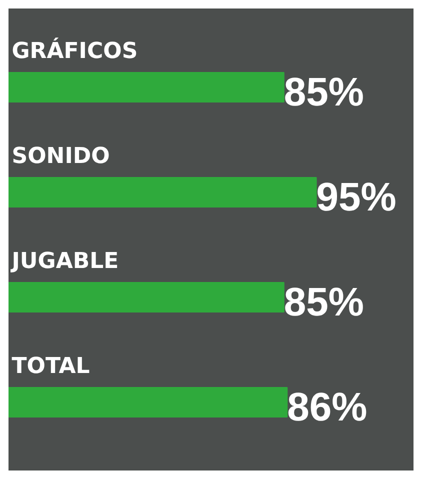  What do you see at coordinates (75, 50) in the screenshot?
I see `y-tick-label: GRÁFICOS` at bounding box center [75, 50].